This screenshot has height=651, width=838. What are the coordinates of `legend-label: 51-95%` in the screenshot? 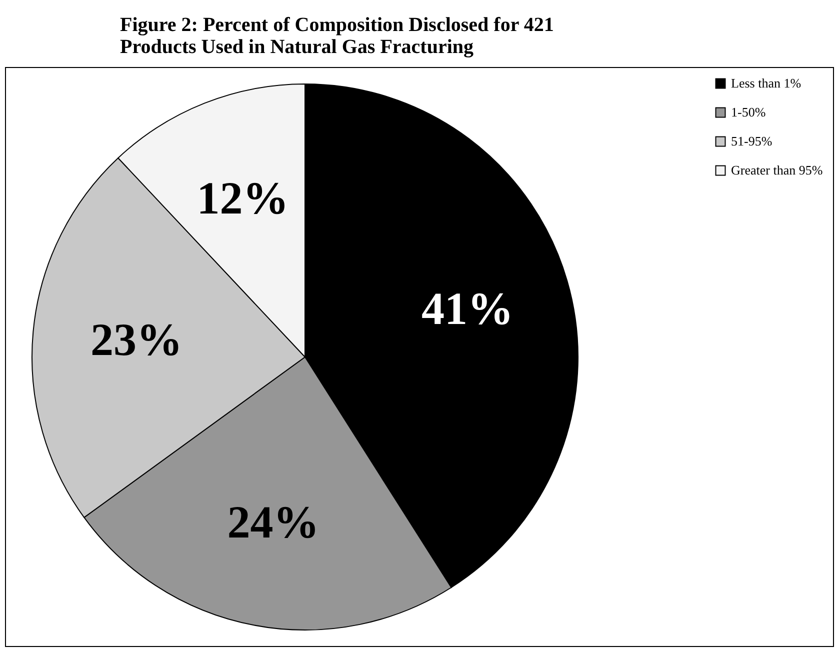 It's located at (751, 141).